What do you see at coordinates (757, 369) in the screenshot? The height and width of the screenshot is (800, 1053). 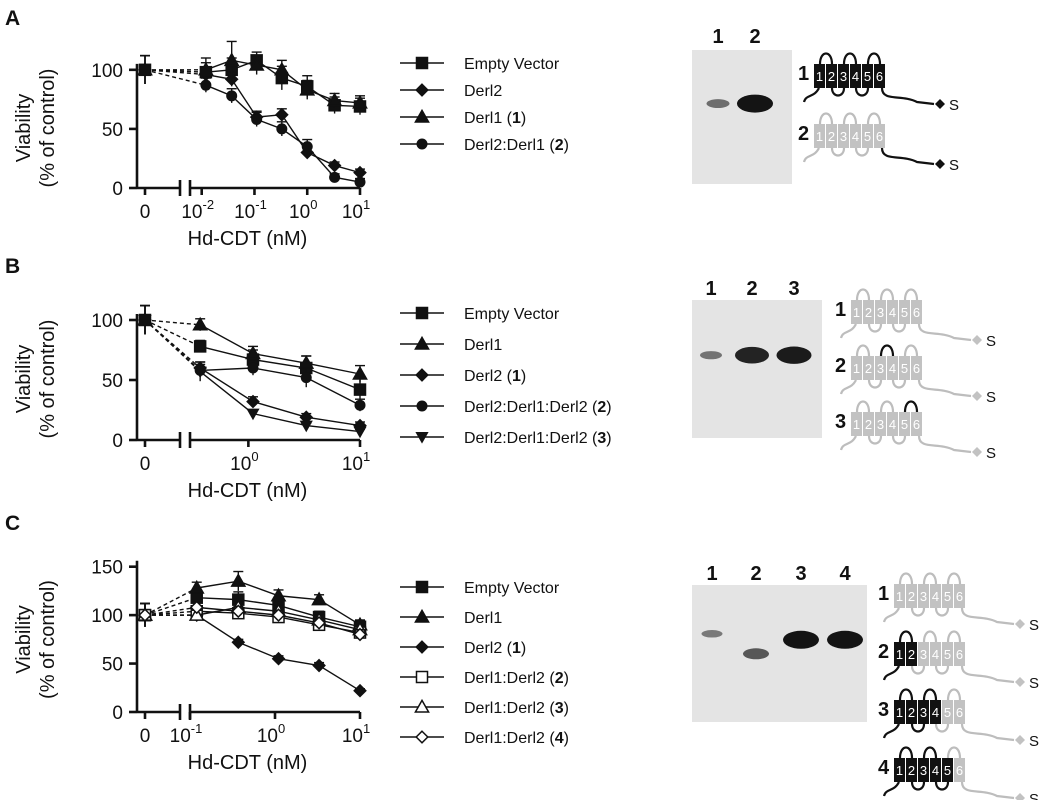 I see `blot-membrane` at bounding box center [757, 369].